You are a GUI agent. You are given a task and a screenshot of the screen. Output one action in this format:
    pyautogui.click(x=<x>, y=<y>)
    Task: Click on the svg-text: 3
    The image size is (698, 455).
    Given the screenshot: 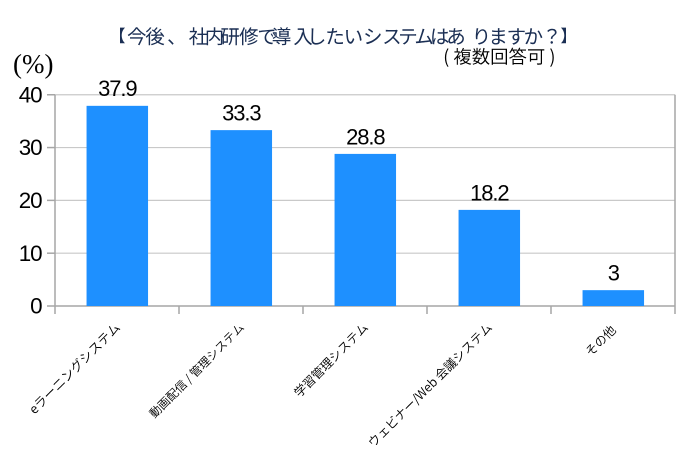 What is the action you would take?
    pyautogui.click(x=614, y=273)
    